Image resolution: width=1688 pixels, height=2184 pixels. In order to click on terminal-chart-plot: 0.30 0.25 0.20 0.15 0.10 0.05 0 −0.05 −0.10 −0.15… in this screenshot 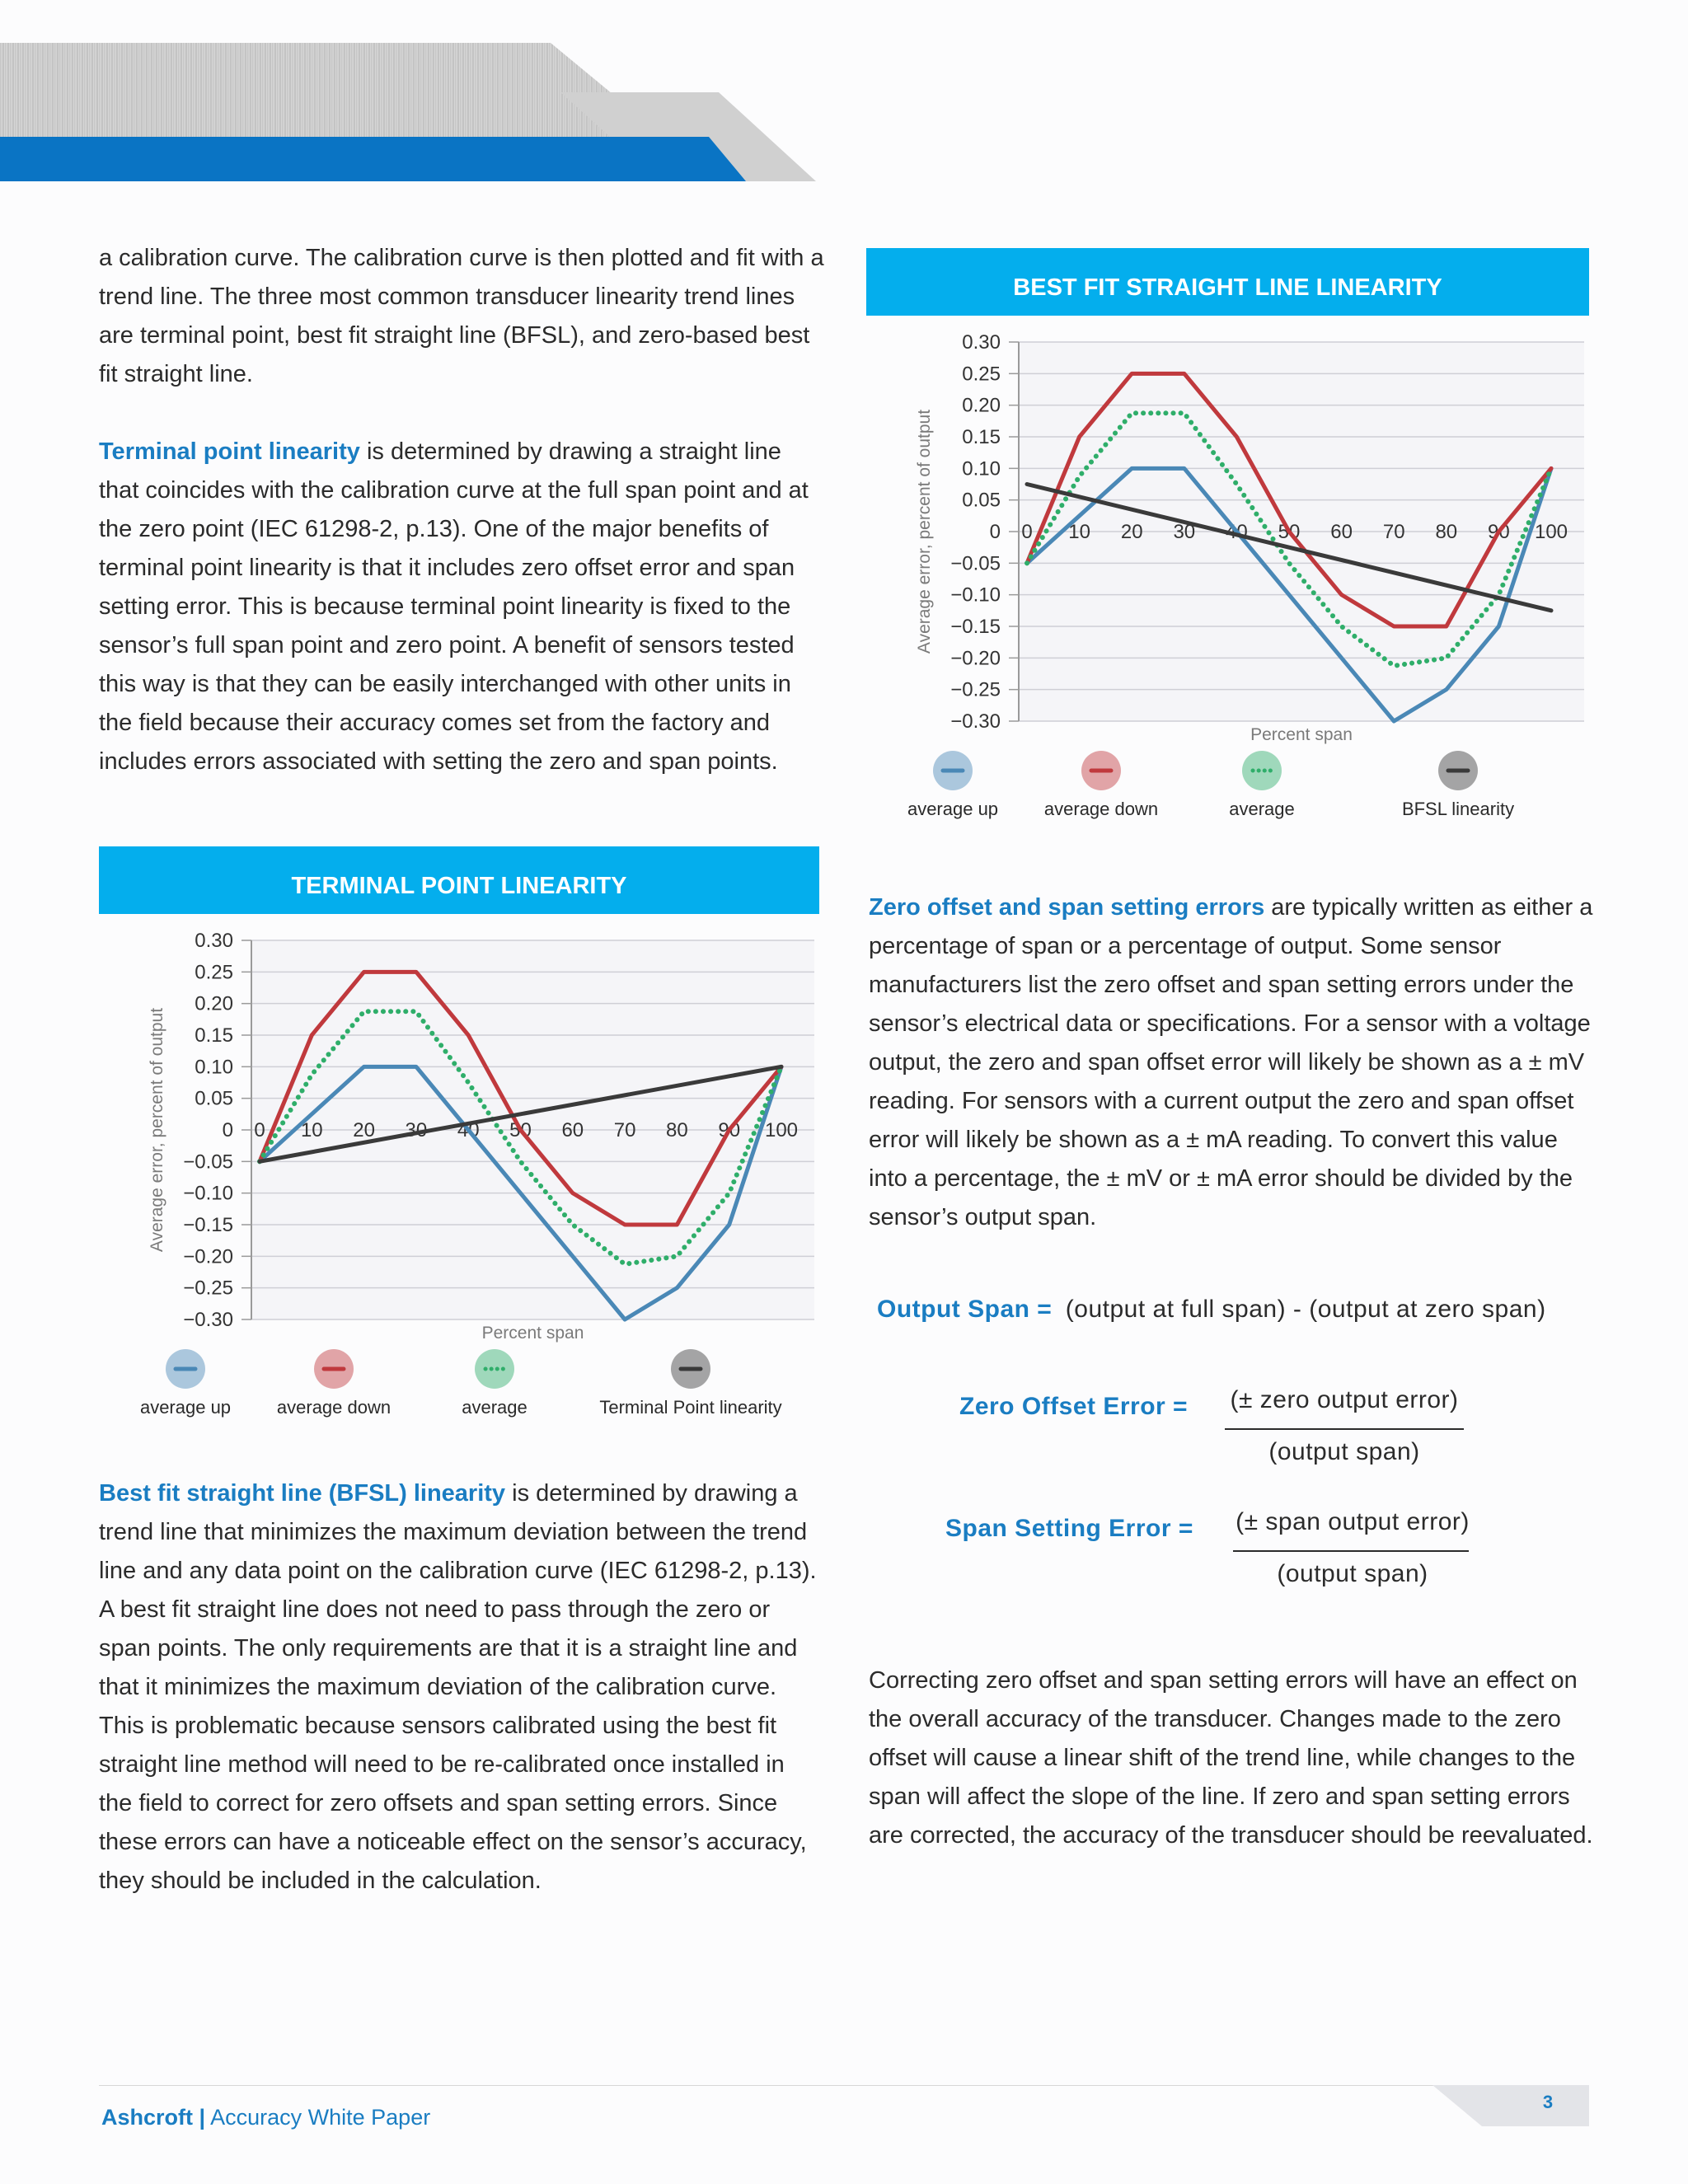, I will do `click(477, 1174)`.